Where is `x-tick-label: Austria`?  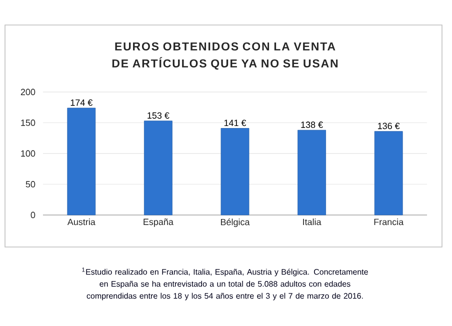
x-tick-label: Austria is located at coordinates (81, 222).